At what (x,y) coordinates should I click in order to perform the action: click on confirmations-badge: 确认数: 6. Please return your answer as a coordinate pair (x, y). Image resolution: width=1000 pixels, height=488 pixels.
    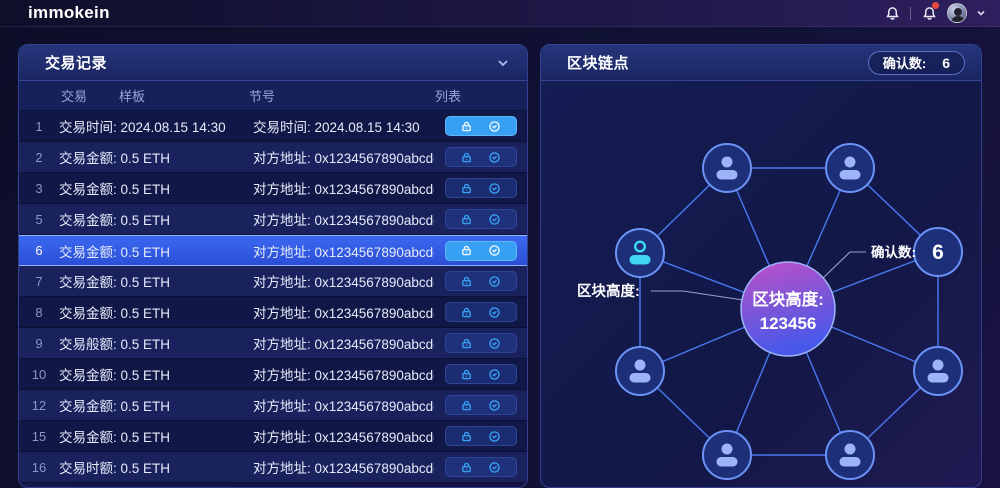
    Looking at the image, I should click on (916, 62).